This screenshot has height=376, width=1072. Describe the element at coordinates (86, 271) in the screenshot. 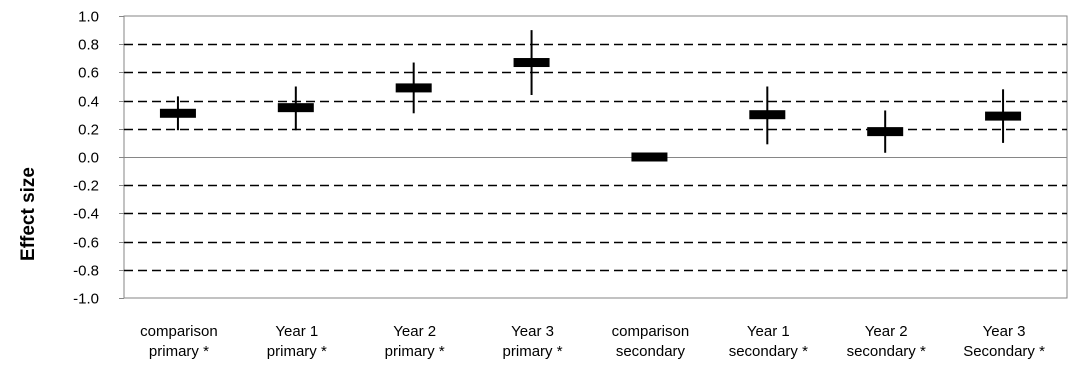

I see `y-tick-label: -0.8` at that location.